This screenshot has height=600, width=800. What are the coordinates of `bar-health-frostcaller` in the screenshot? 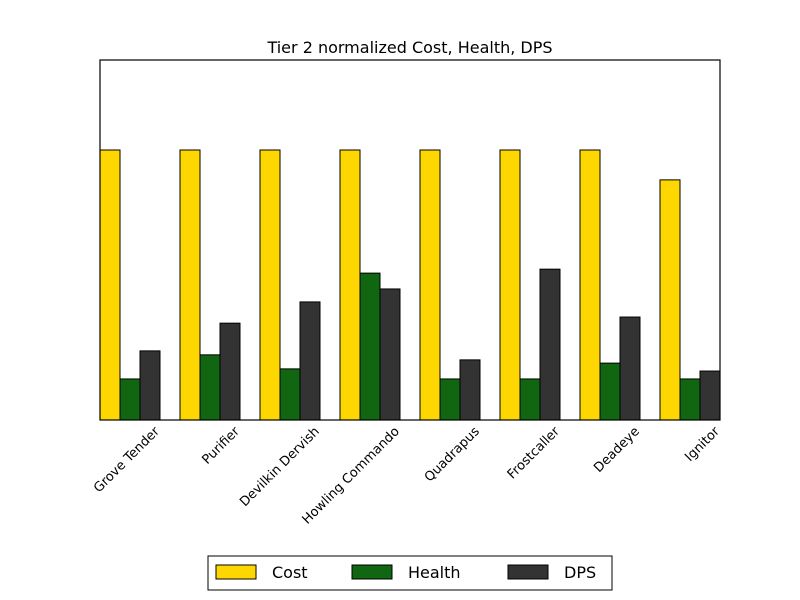 It's located at (530, 399).